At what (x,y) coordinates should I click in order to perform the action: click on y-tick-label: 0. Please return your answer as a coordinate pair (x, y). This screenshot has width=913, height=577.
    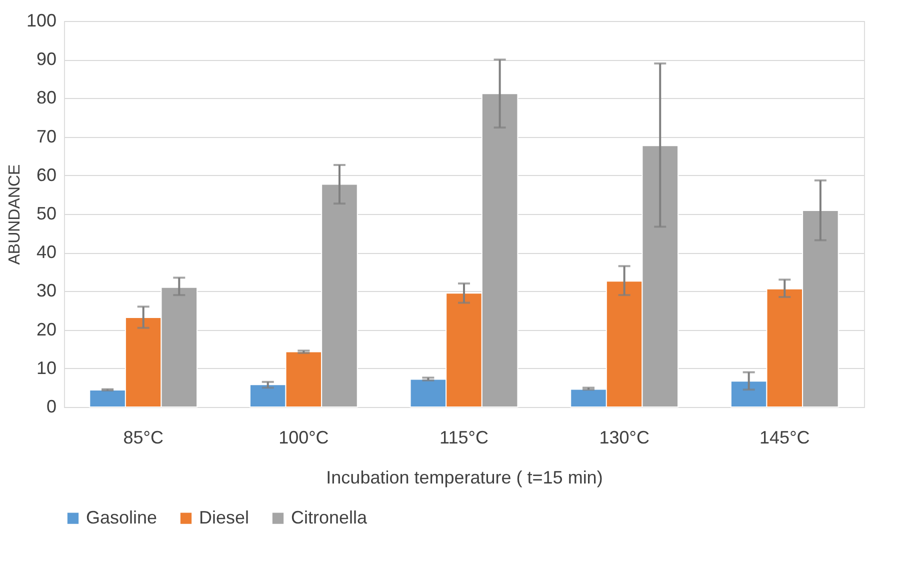
    Looking at the image, I should click on (51, 406).